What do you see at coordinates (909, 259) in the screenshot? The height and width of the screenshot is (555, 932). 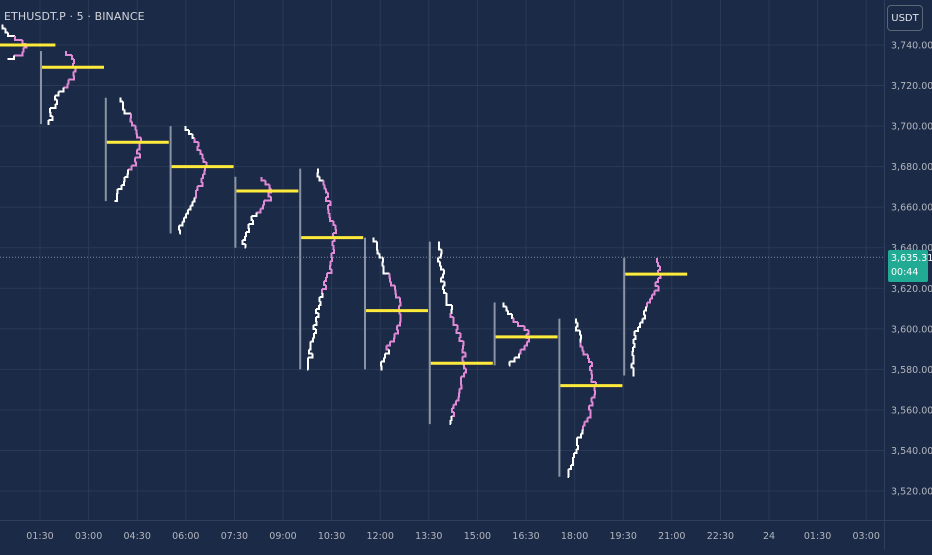 I see `last-price-value: 3,635.31` at bounding box center [909, 259].